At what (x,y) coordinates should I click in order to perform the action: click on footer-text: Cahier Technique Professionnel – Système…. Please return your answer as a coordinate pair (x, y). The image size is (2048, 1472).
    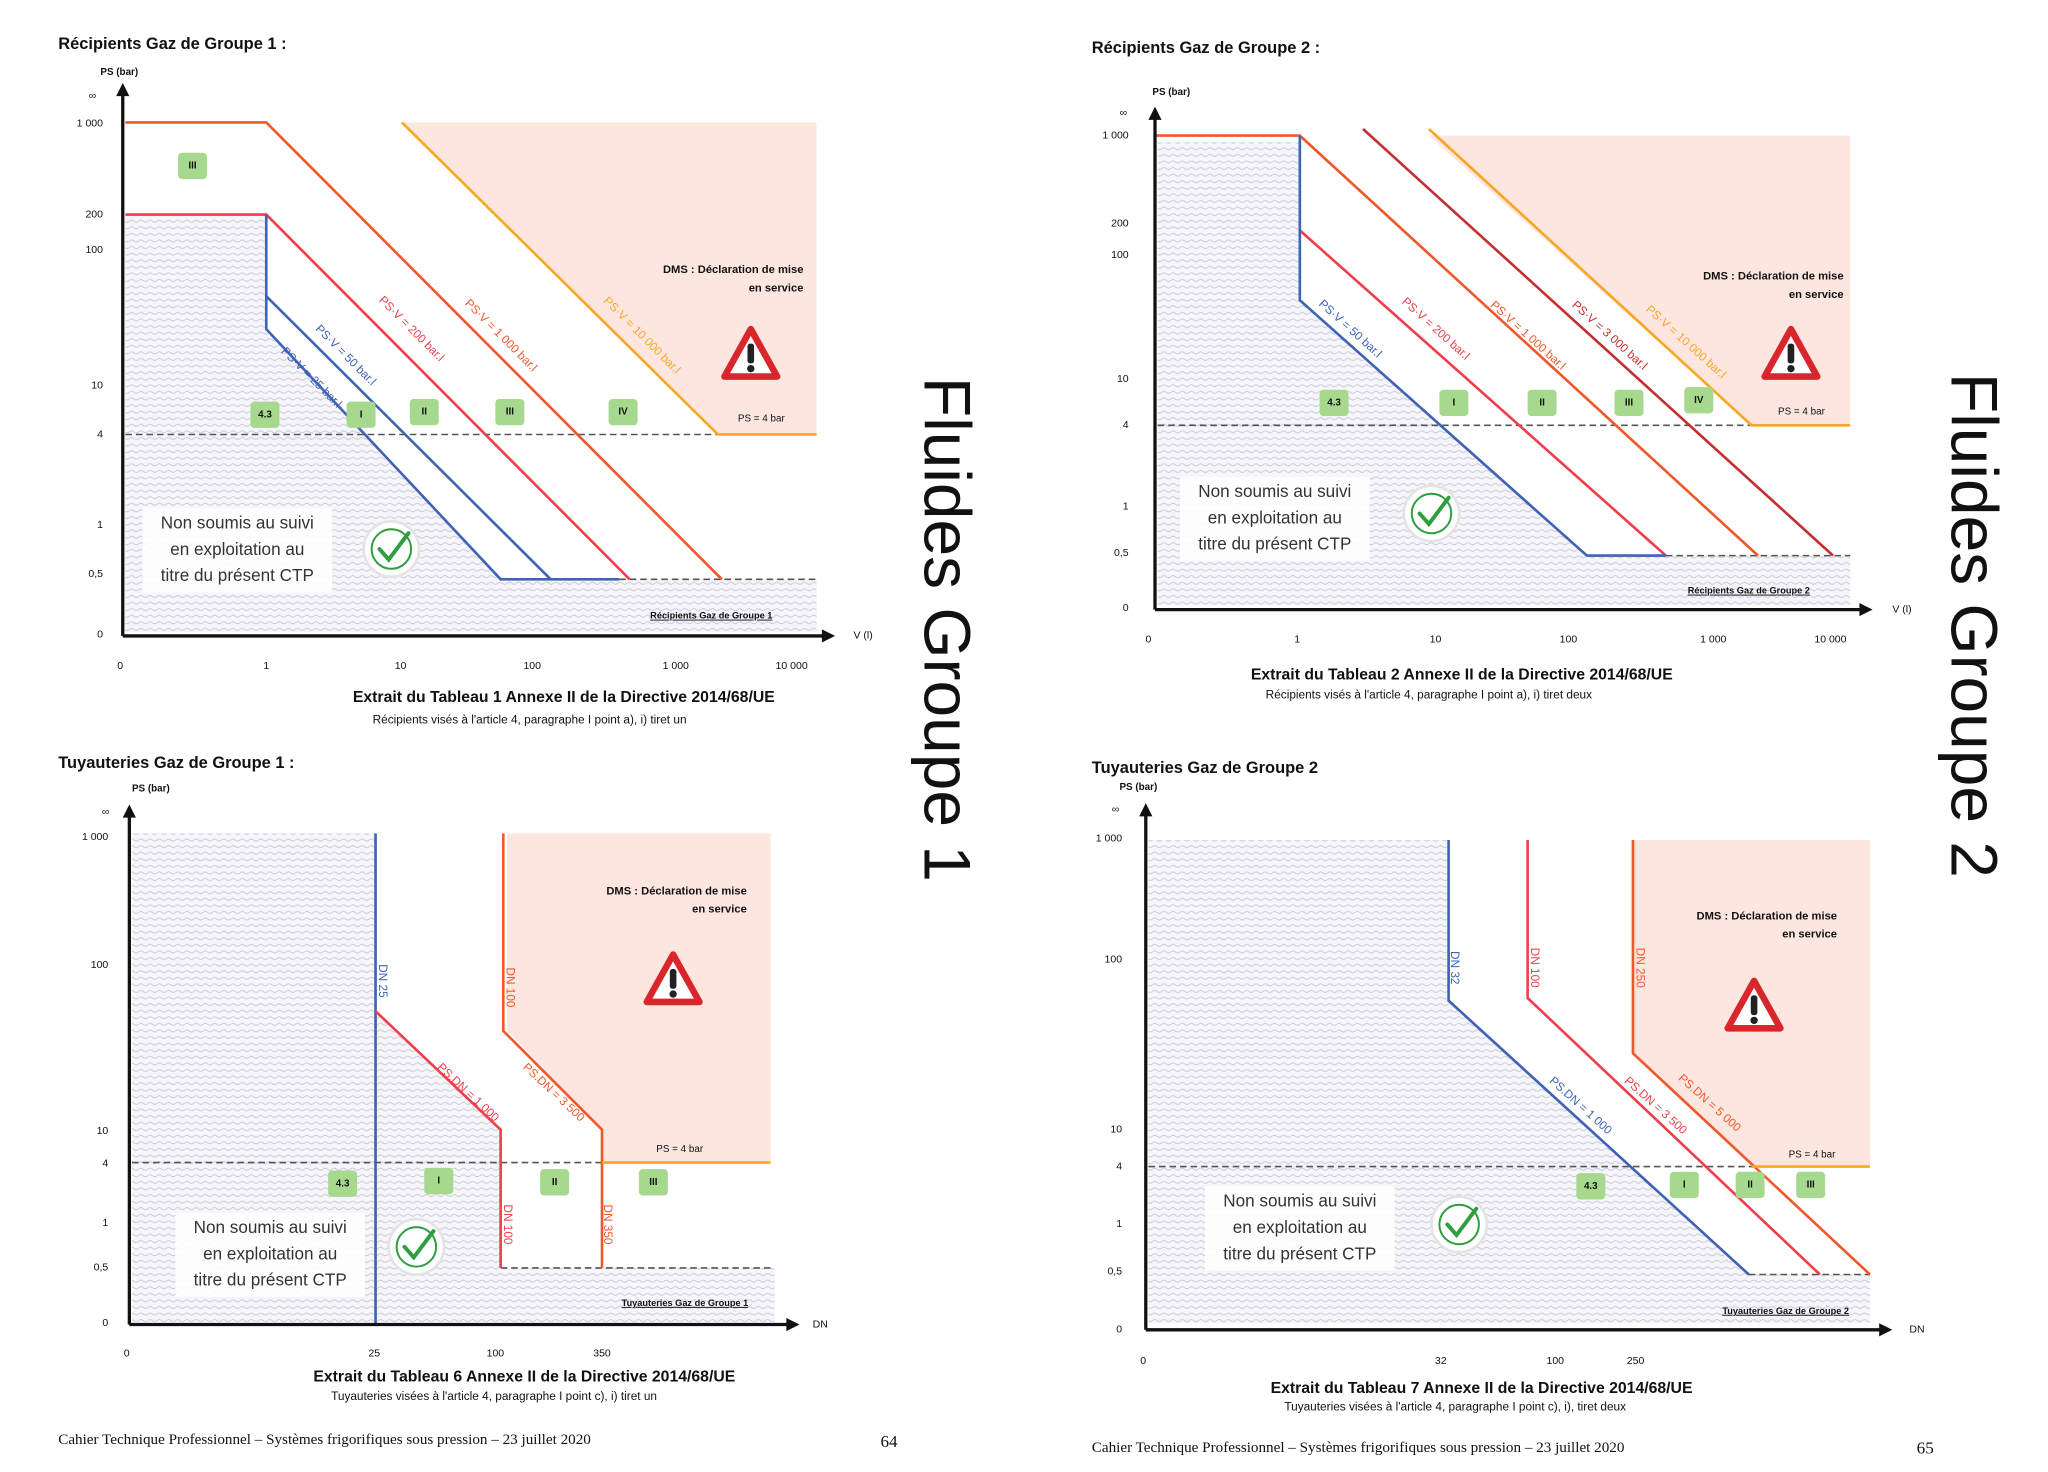
    Looking at the image, I should click on (324, 1440).